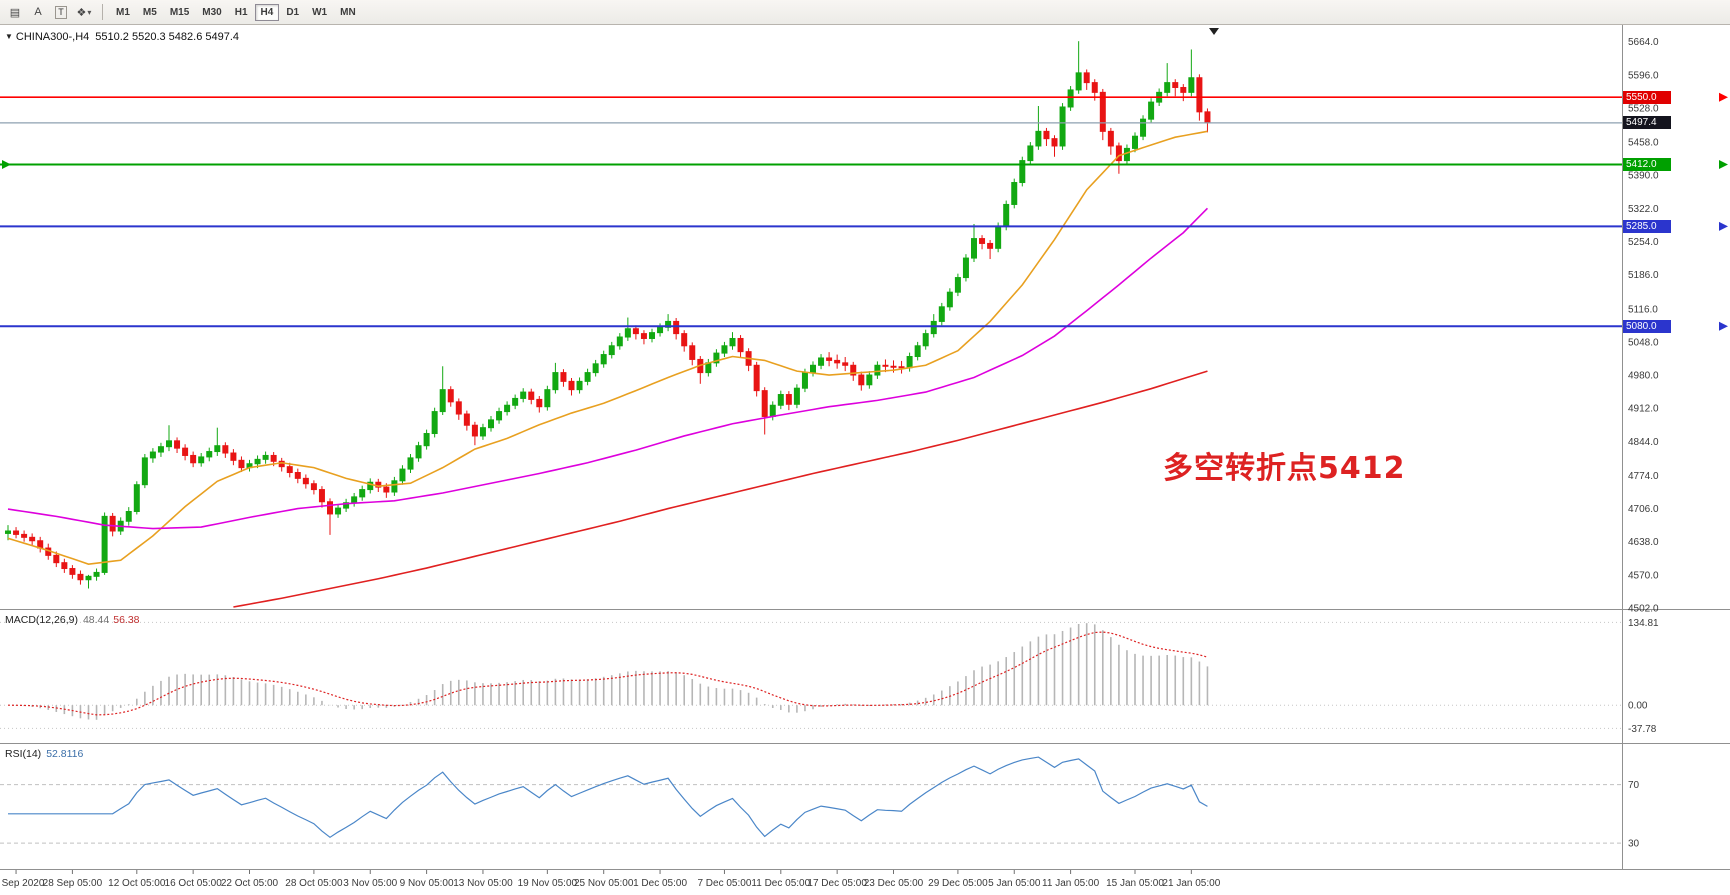  What do you see at coordinates (1638, 706) in the screenshot?
I see `svg-text: 0.00` at bounding box center [1638, 706].